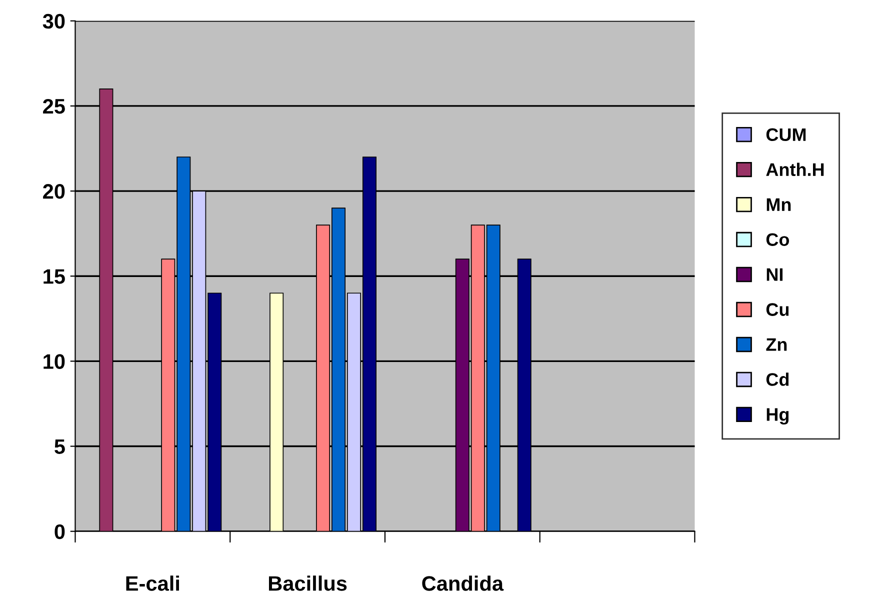 The height and width of the screenshot is (597, 885). Describe the element at coordinates (54, 276) in the screenshot. I see `y-tick-label: 15` at that location.